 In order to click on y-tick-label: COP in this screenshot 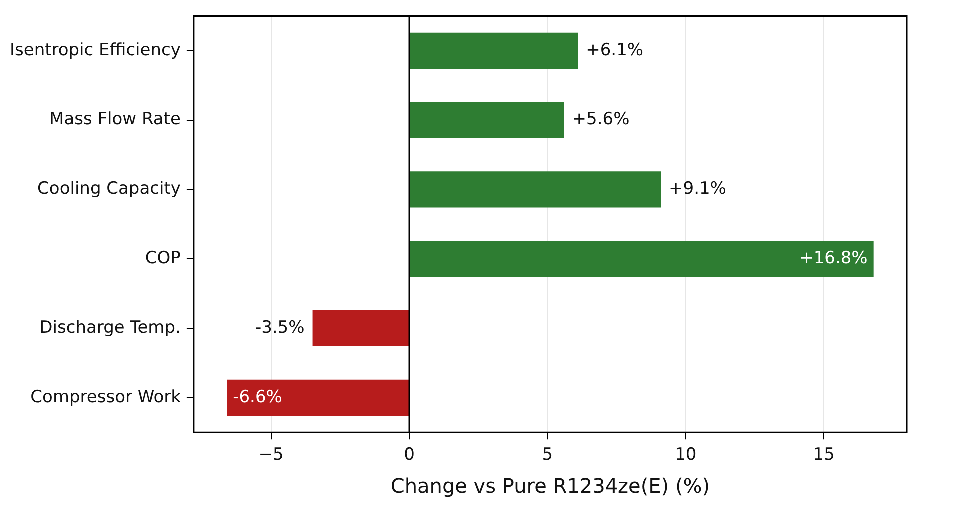, I will do `click(163, 258)`.